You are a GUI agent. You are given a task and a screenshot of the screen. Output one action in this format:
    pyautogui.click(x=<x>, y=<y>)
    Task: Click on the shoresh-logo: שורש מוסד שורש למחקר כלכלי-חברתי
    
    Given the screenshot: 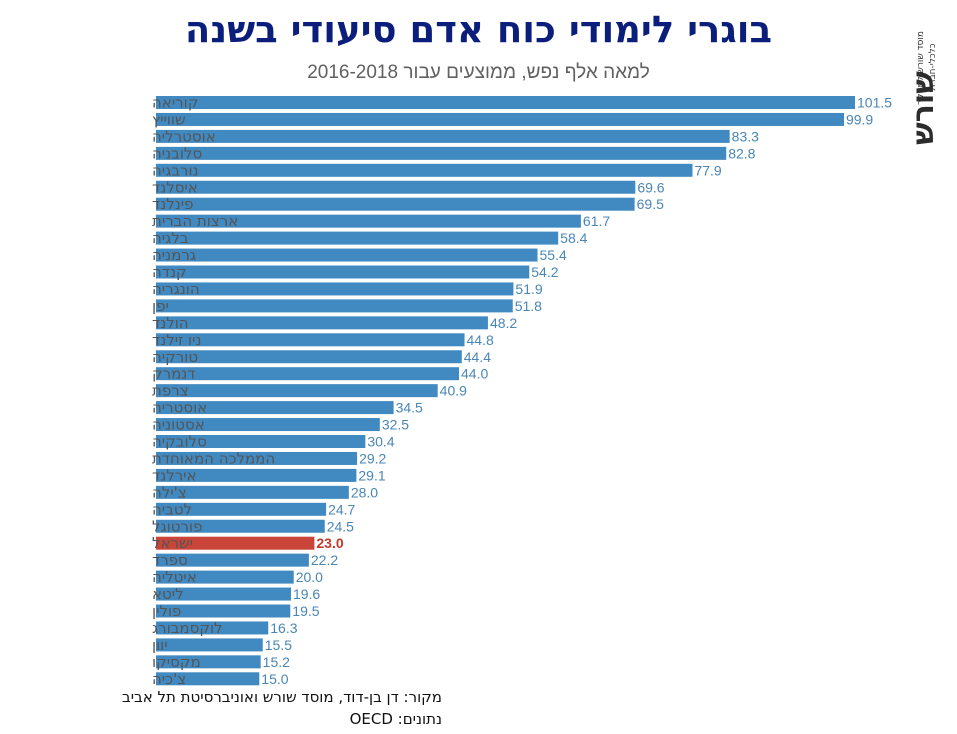 What is the action you would take?
    pyautogui.click(x=928, y=77)
    